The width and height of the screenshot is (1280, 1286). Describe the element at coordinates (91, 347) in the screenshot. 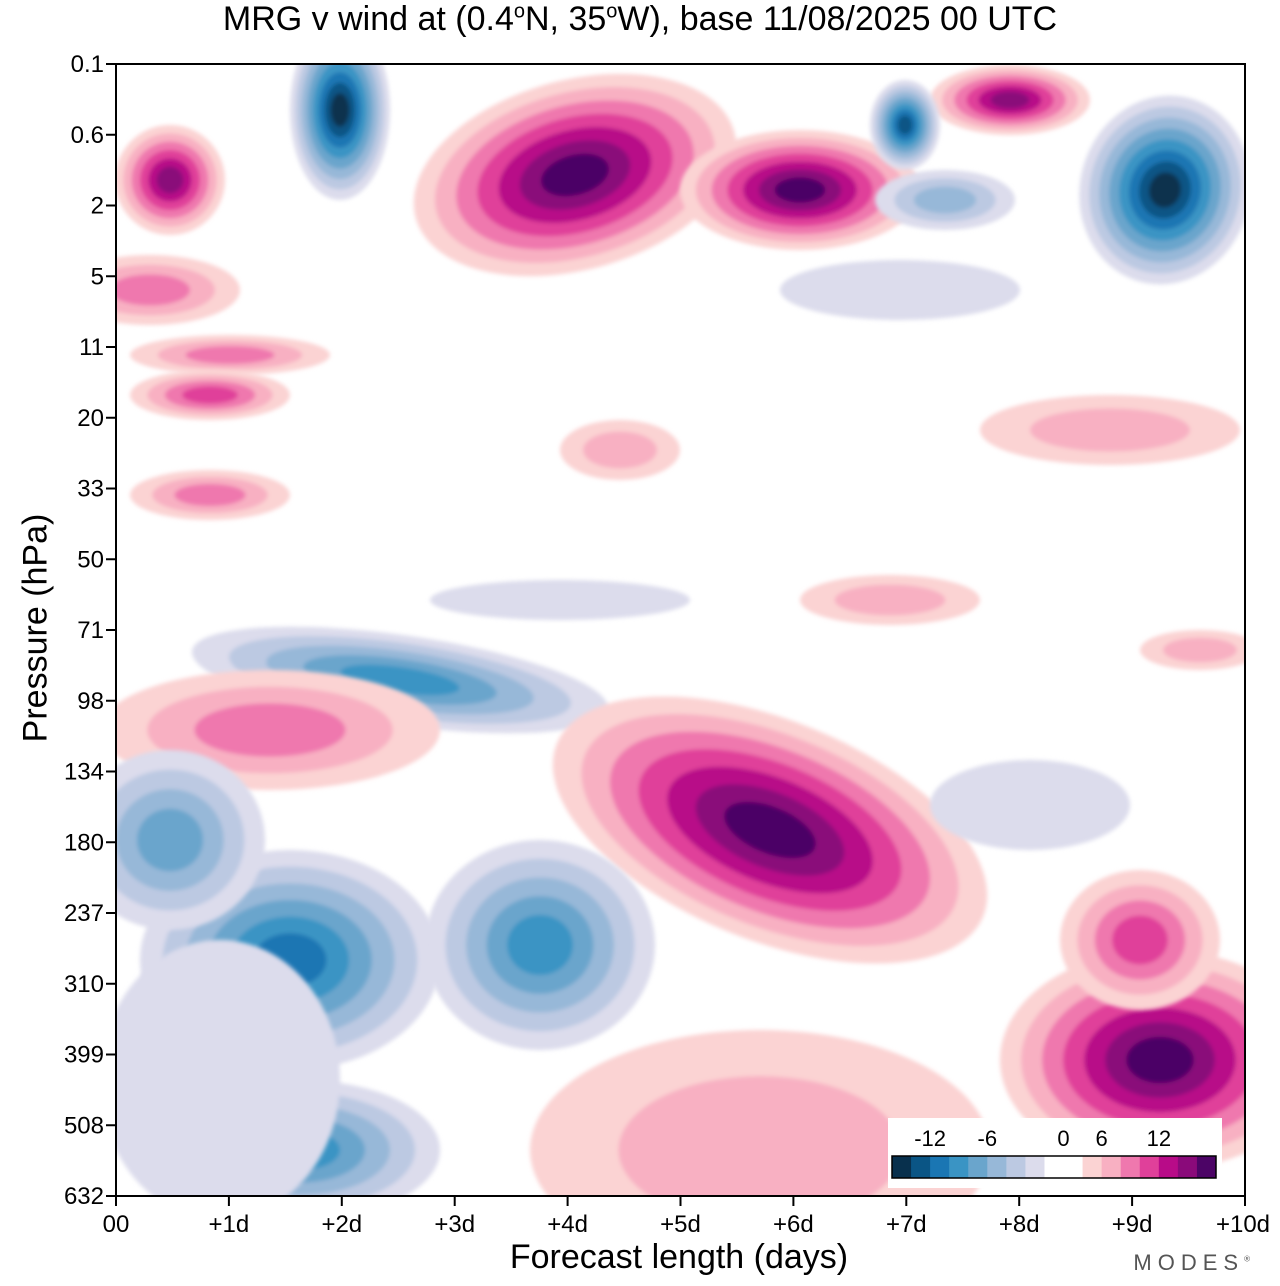

I see `y-tick-label: 11` at that location.